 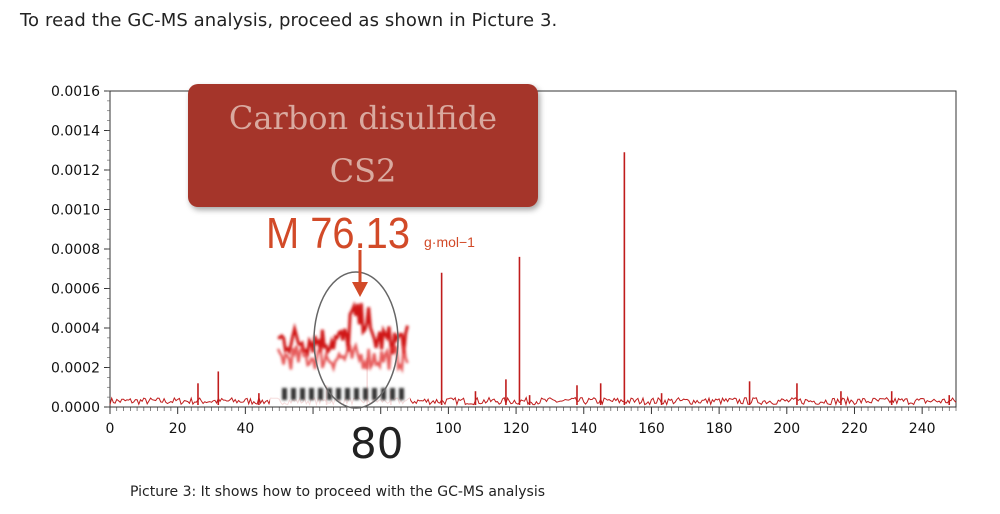 I want to click on y-tick-label: 0.0016, so click(x=75, y=92).